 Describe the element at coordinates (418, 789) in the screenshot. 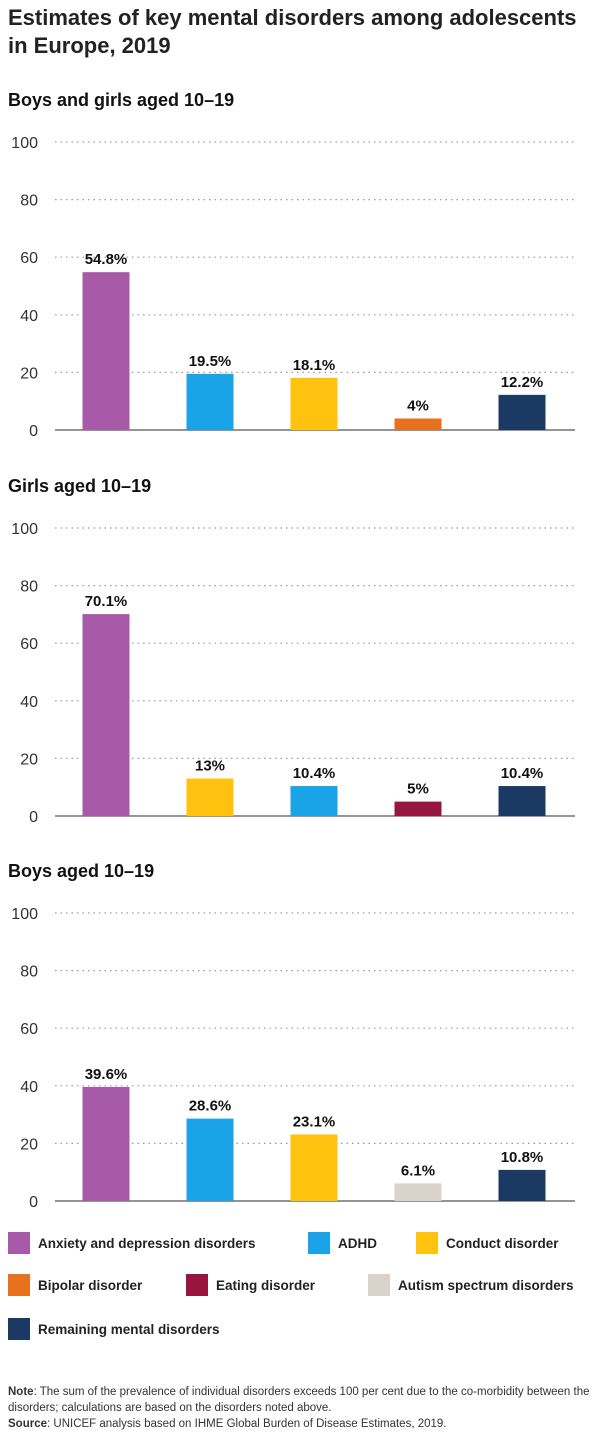

I see `data-label-eating: 5%` at that location.